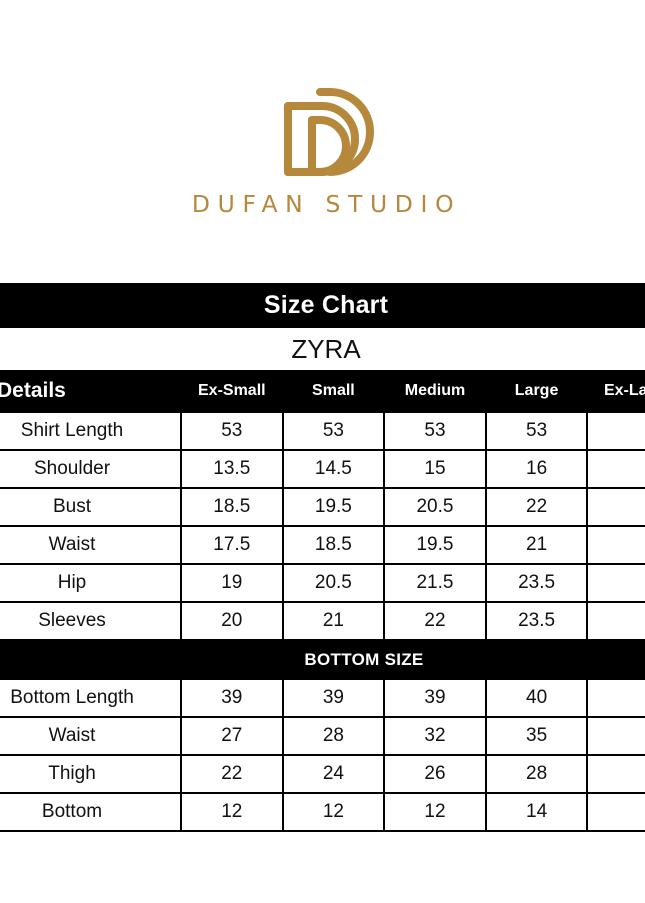 Image resolution: width=645 pixels, height=903 pixels. What do you see at coordinates (232, 812) in the screenshot?
I see `cell-ex-small: 12` at bounding box center [232, 812].